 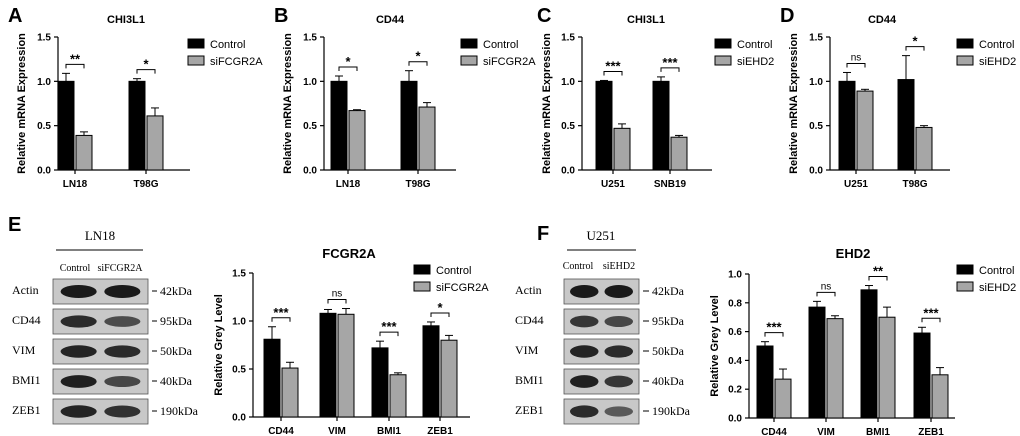 I want to click on kda-label: 50kDa, so click(x=668, y=351).